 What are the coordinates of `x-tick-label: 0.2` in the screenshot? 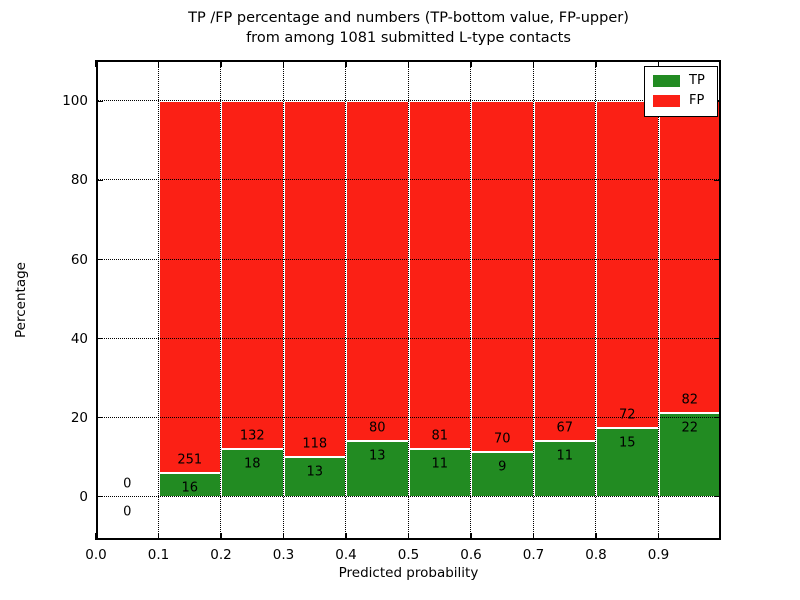 It's located at (221, 555).